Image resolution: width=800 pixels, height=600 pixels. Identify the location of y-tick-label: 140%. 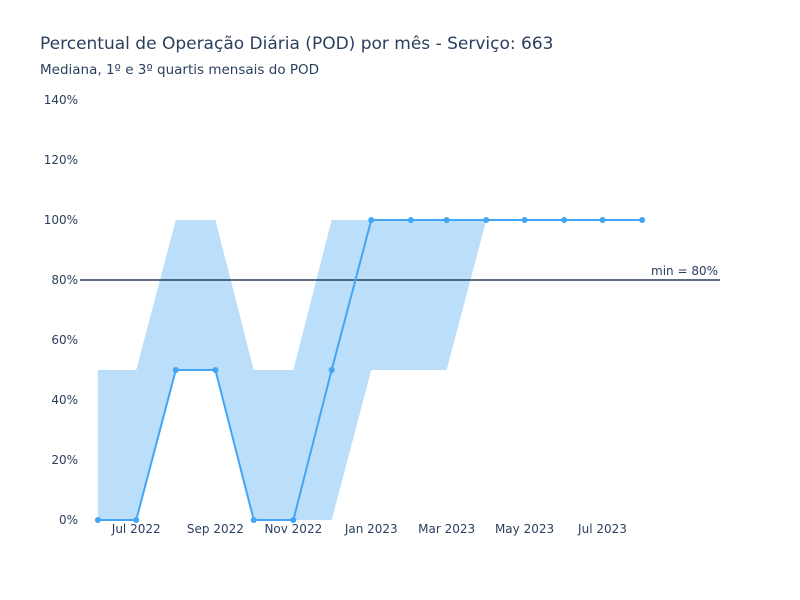
(61, 100).